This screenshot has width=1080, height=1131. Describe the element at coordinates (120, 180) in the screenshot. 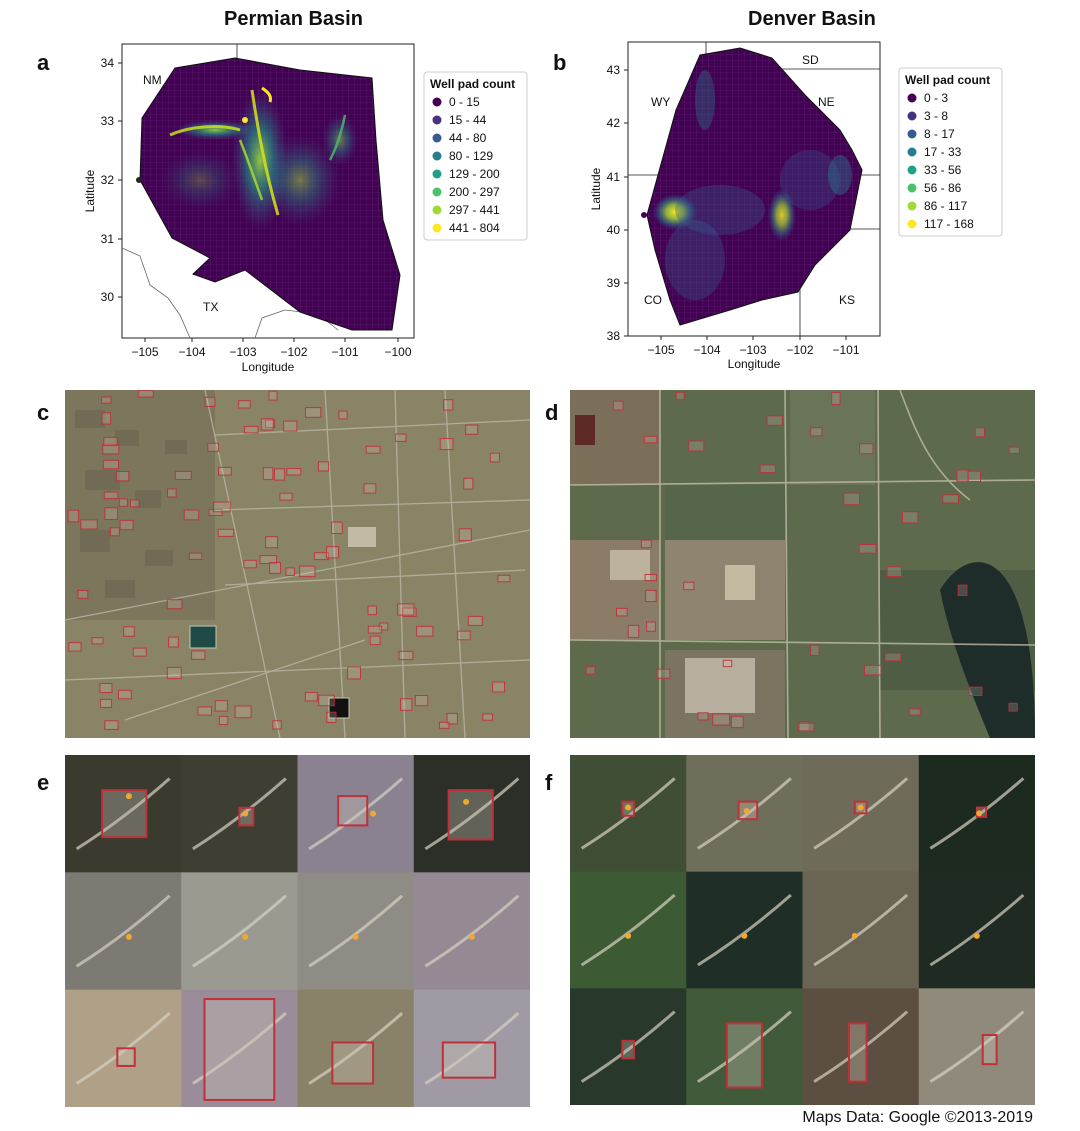

I see `permian-y-ticks` at that location.